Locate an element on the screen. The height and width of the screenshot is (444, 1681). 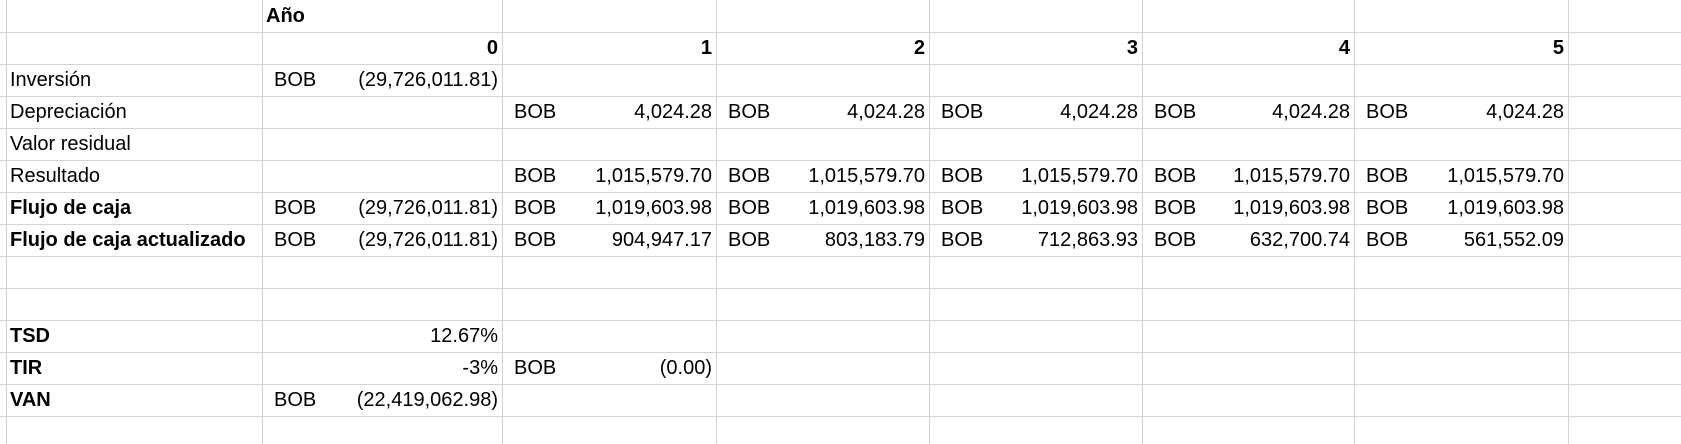
year-number-cell: 4 is located at coordinates (1344, 48).